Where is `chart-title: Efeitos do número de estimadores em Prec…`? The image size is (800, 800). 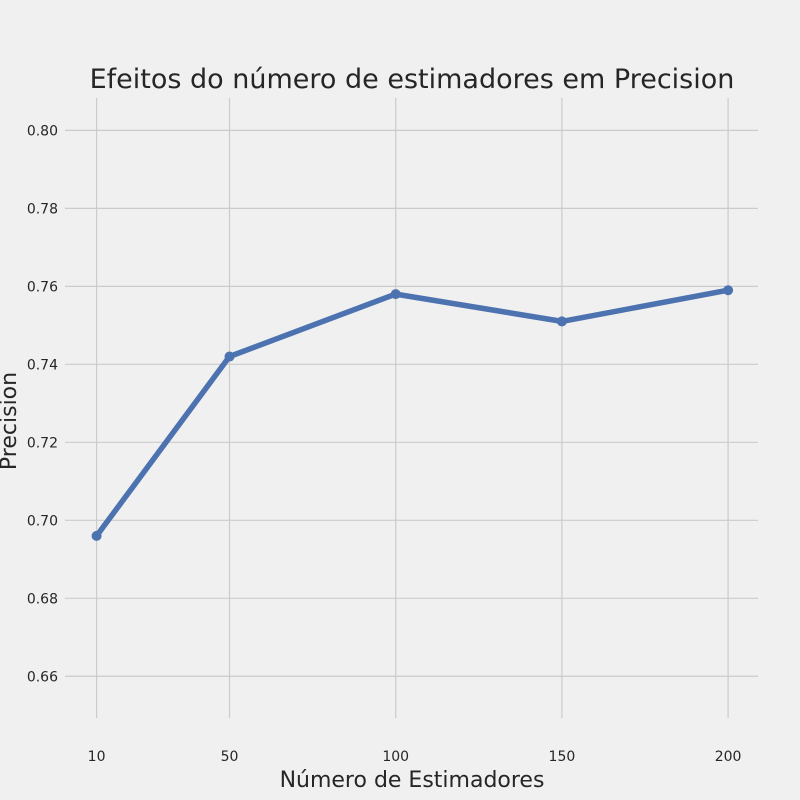
chart-title: Efeitos do número de estimadores em Prec… is located at coordinates (412, 79).